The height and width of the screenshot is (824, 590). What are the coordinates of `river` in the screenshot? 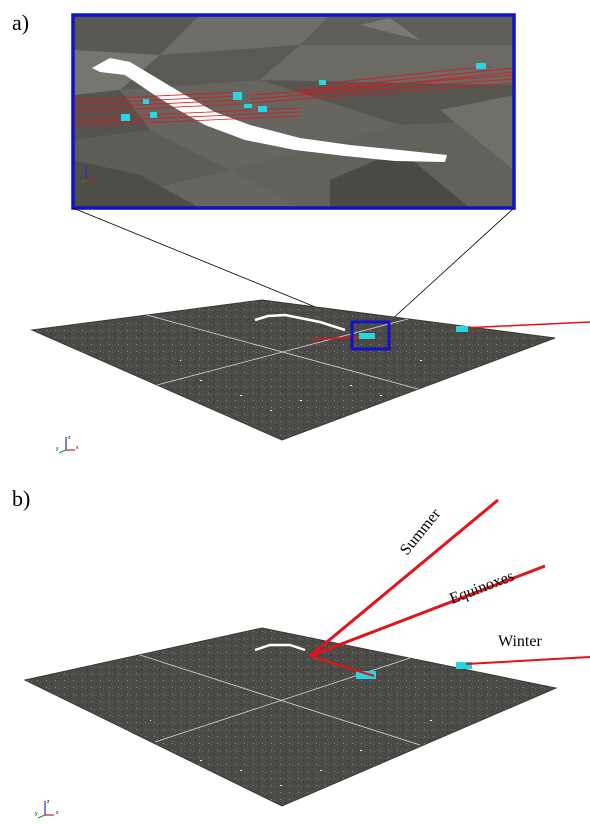 It's located at (269, 110).